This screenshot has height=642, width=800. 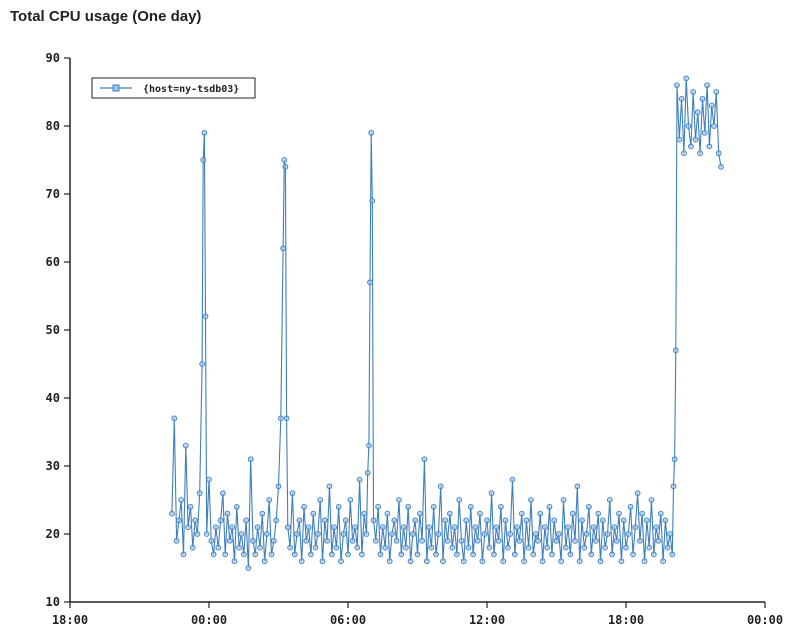 I want to click on y-tick-label: 50, so click(x=53, y=330).